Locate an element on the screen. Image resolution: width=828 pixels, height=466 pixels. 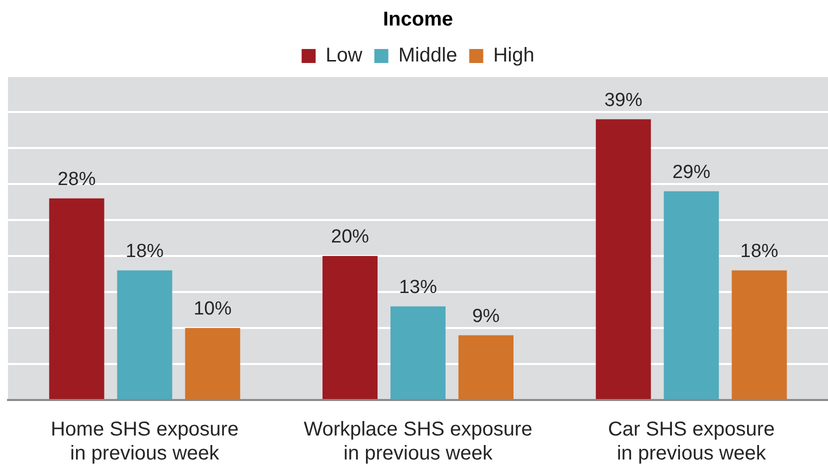
data-label: 13% is located at coordinates (418, 287).